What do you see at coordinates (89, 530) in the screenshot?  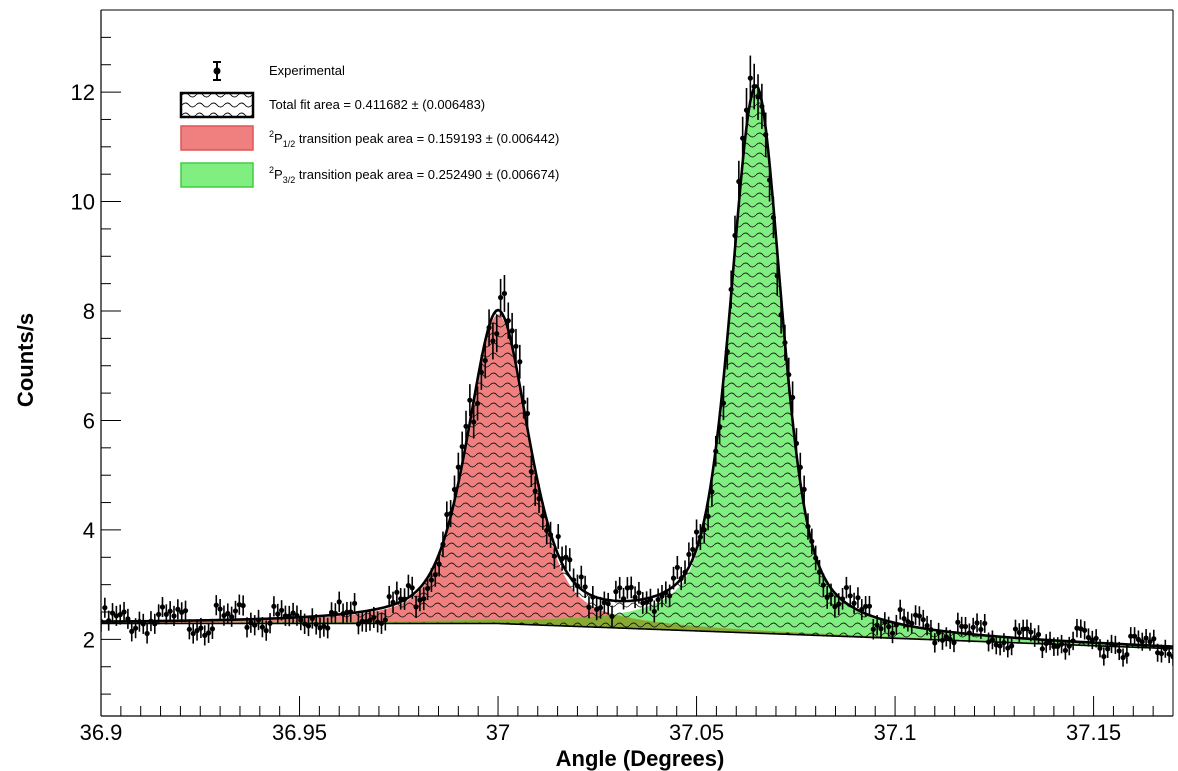 I see `y-tick-label: 4` at bounding box center [89, 530].